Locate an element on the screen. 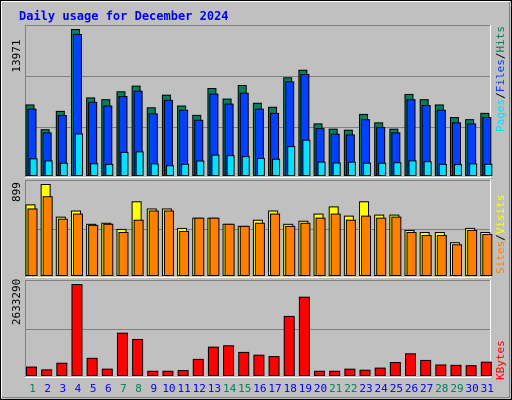  x-tick-label: 23 is located at coordinates (365, 388).